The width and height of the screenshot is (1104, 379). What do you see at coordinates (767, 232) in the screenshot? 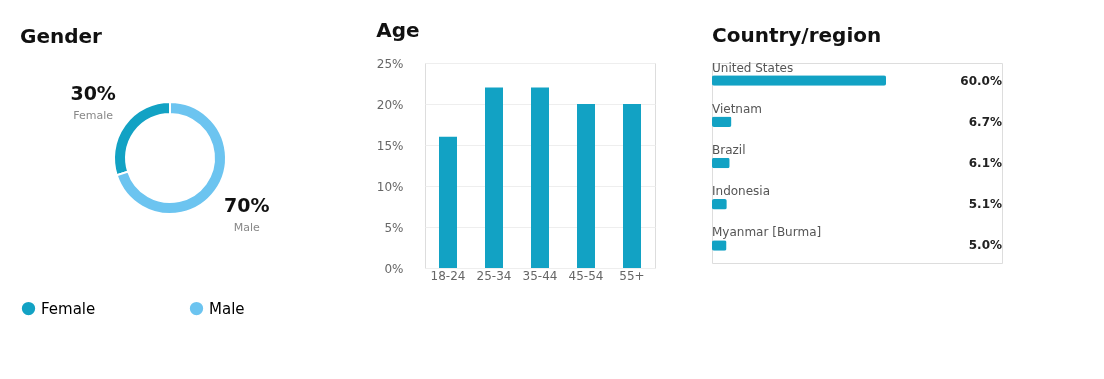
I see `y-tick-label: Myanmar [Burma]` at bounding box center [767, 232].